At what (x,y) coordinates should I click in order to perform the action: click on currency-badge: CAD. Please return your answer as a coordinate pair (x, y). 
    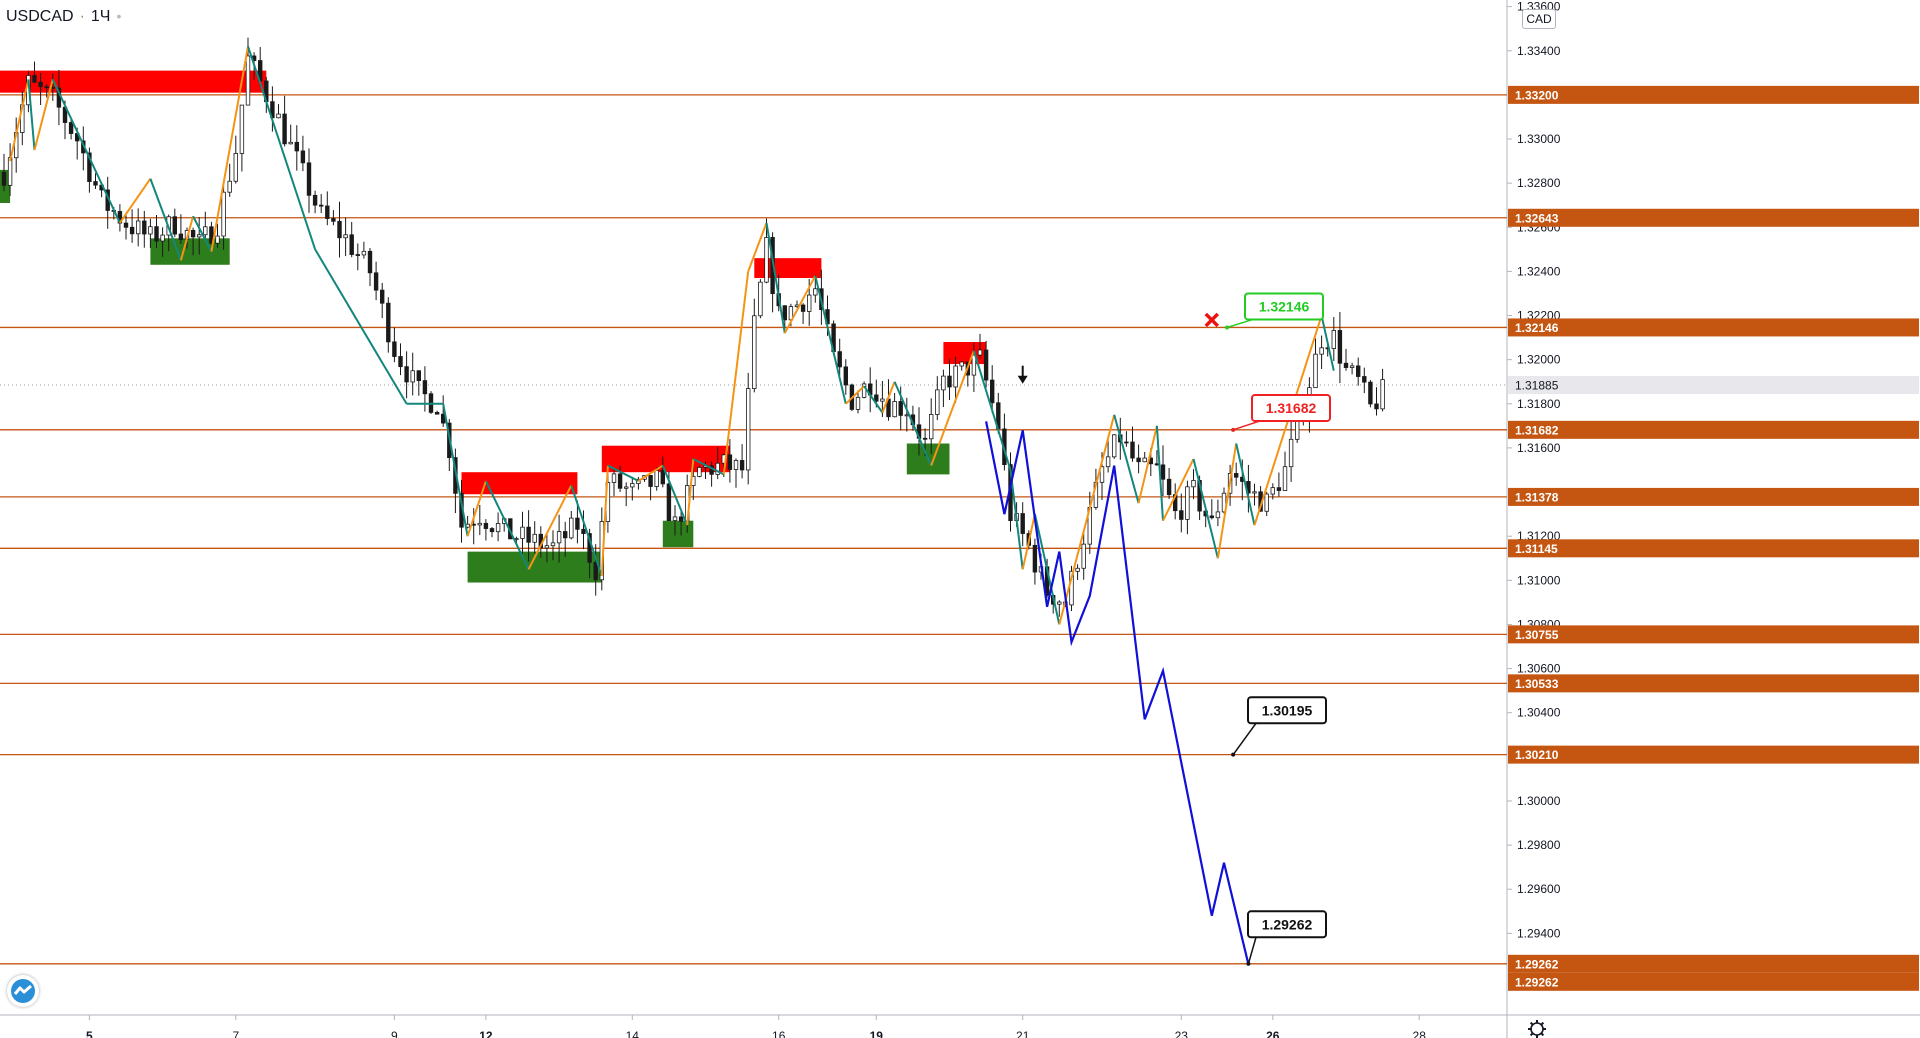
    Looking at the image, I should click on (1539, 19).